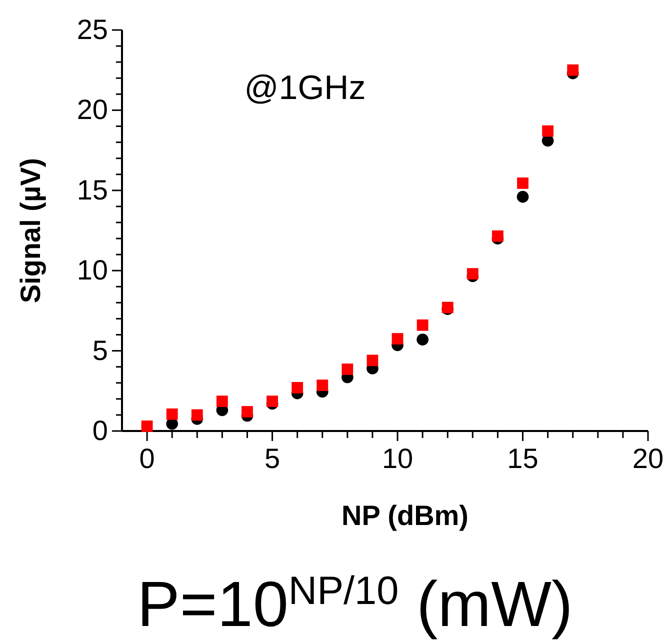  I want to click on y-tick-label: 15, so click(92, 190).